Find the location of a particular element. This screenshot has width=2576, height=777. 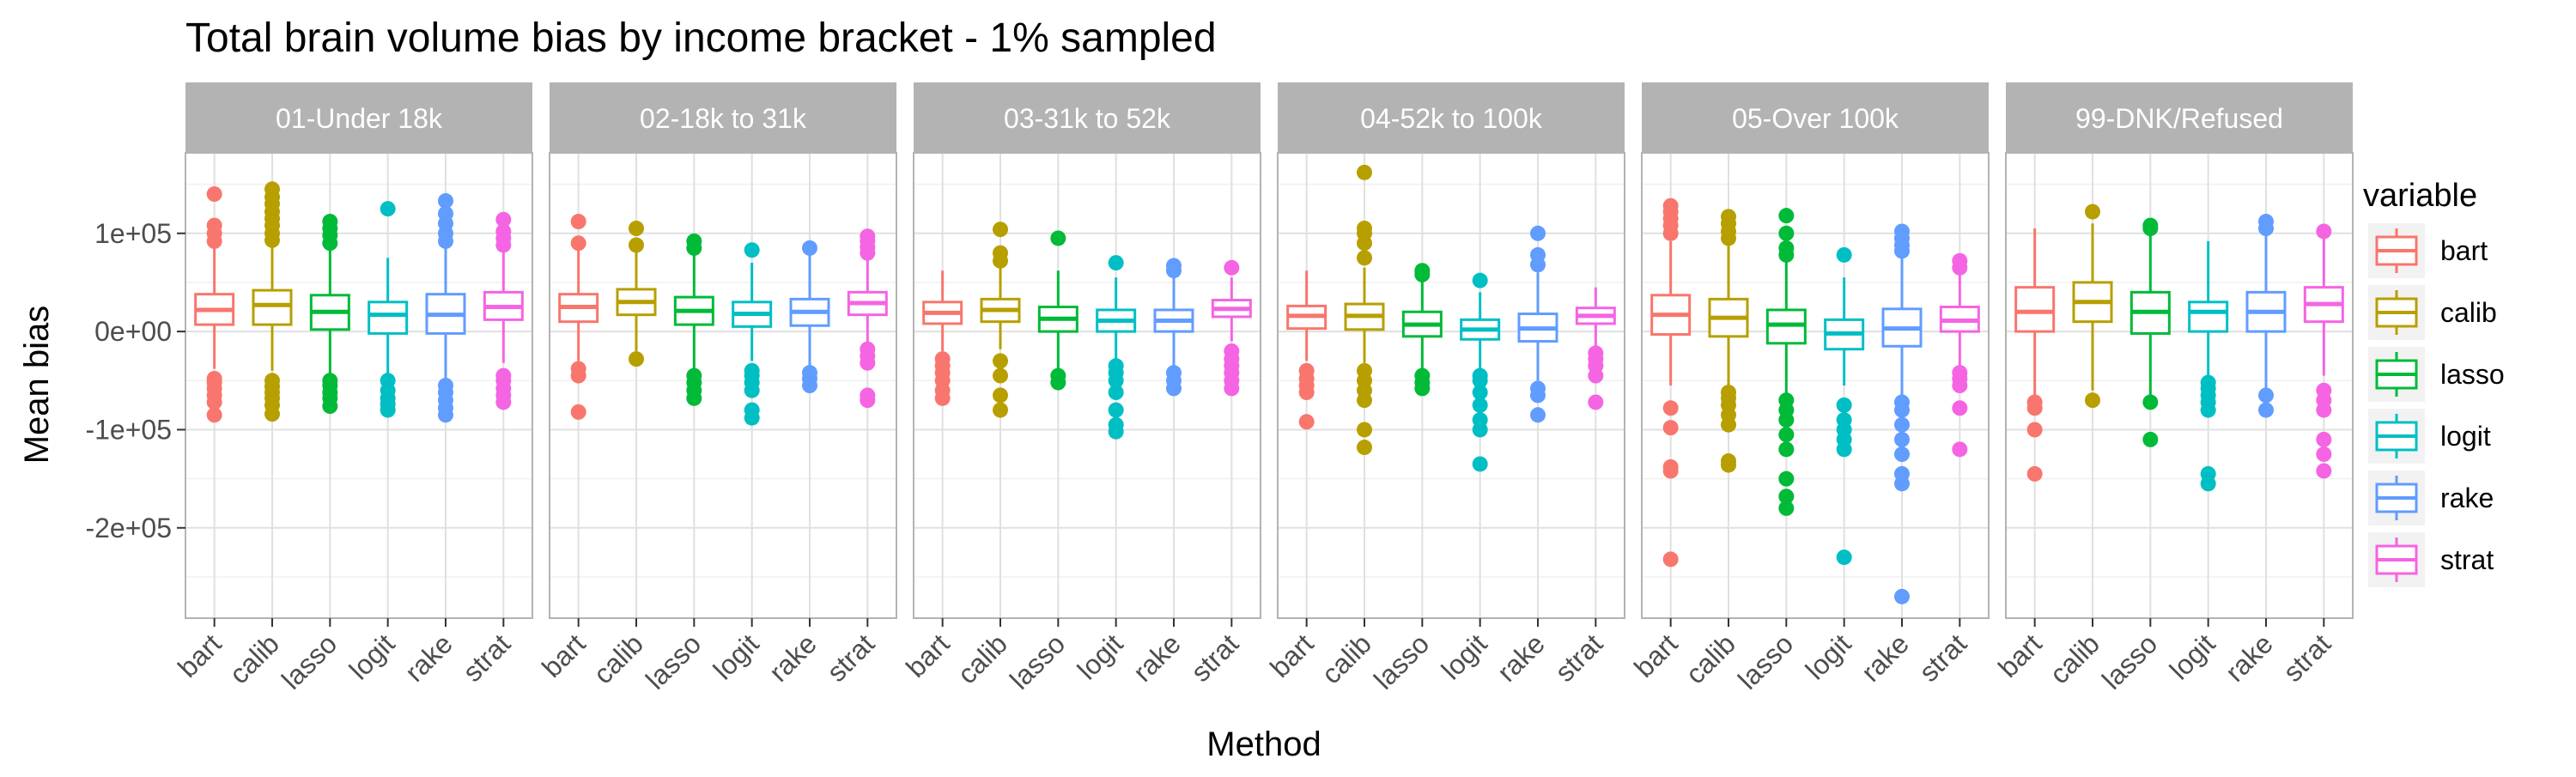

facet-panel-background is located at coordinates (358, 385).